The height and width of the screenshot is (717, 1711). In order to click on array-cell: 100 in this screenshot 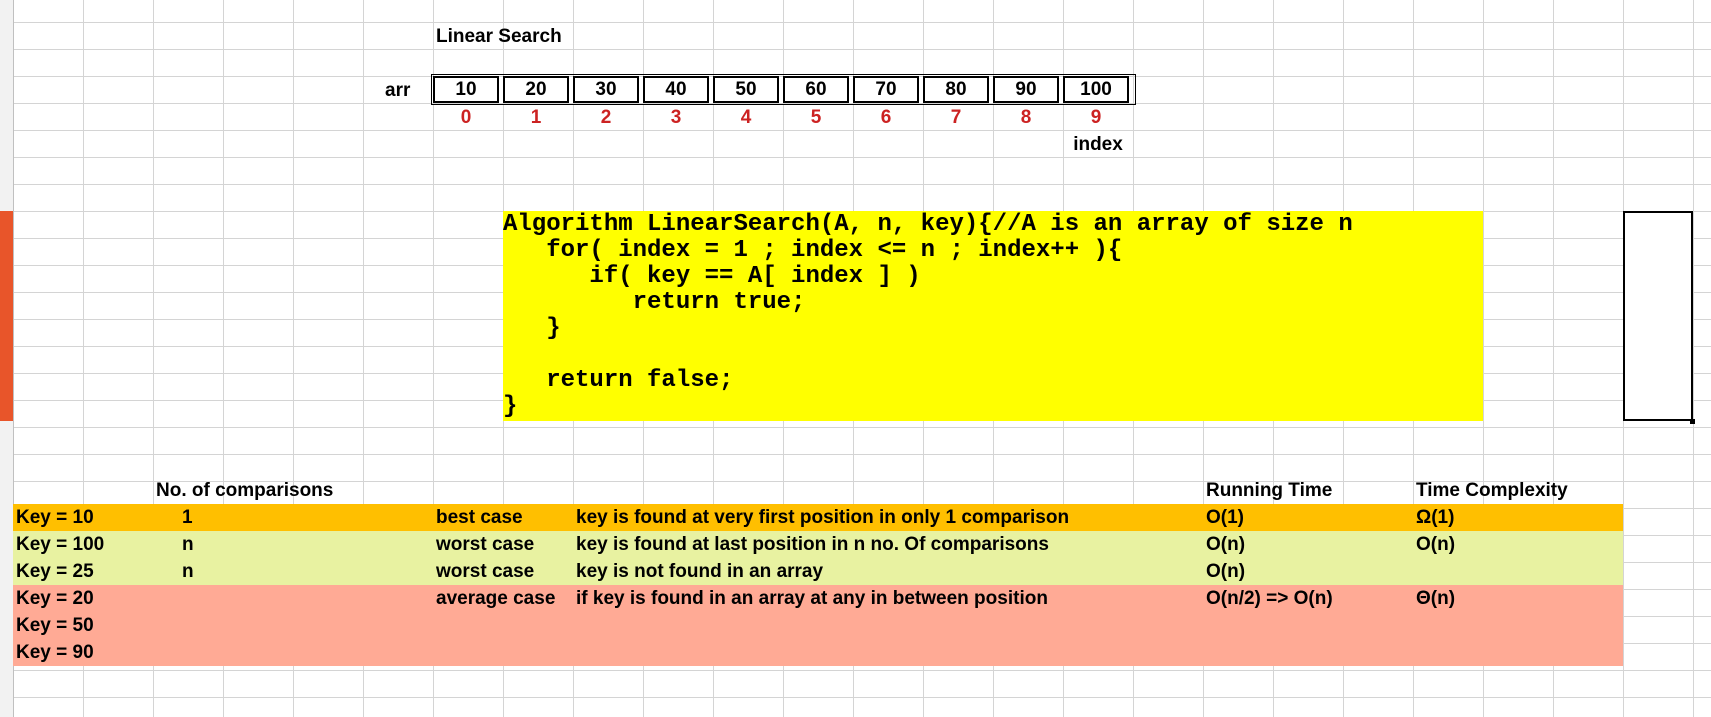, I will do `click(1096, 89)`.